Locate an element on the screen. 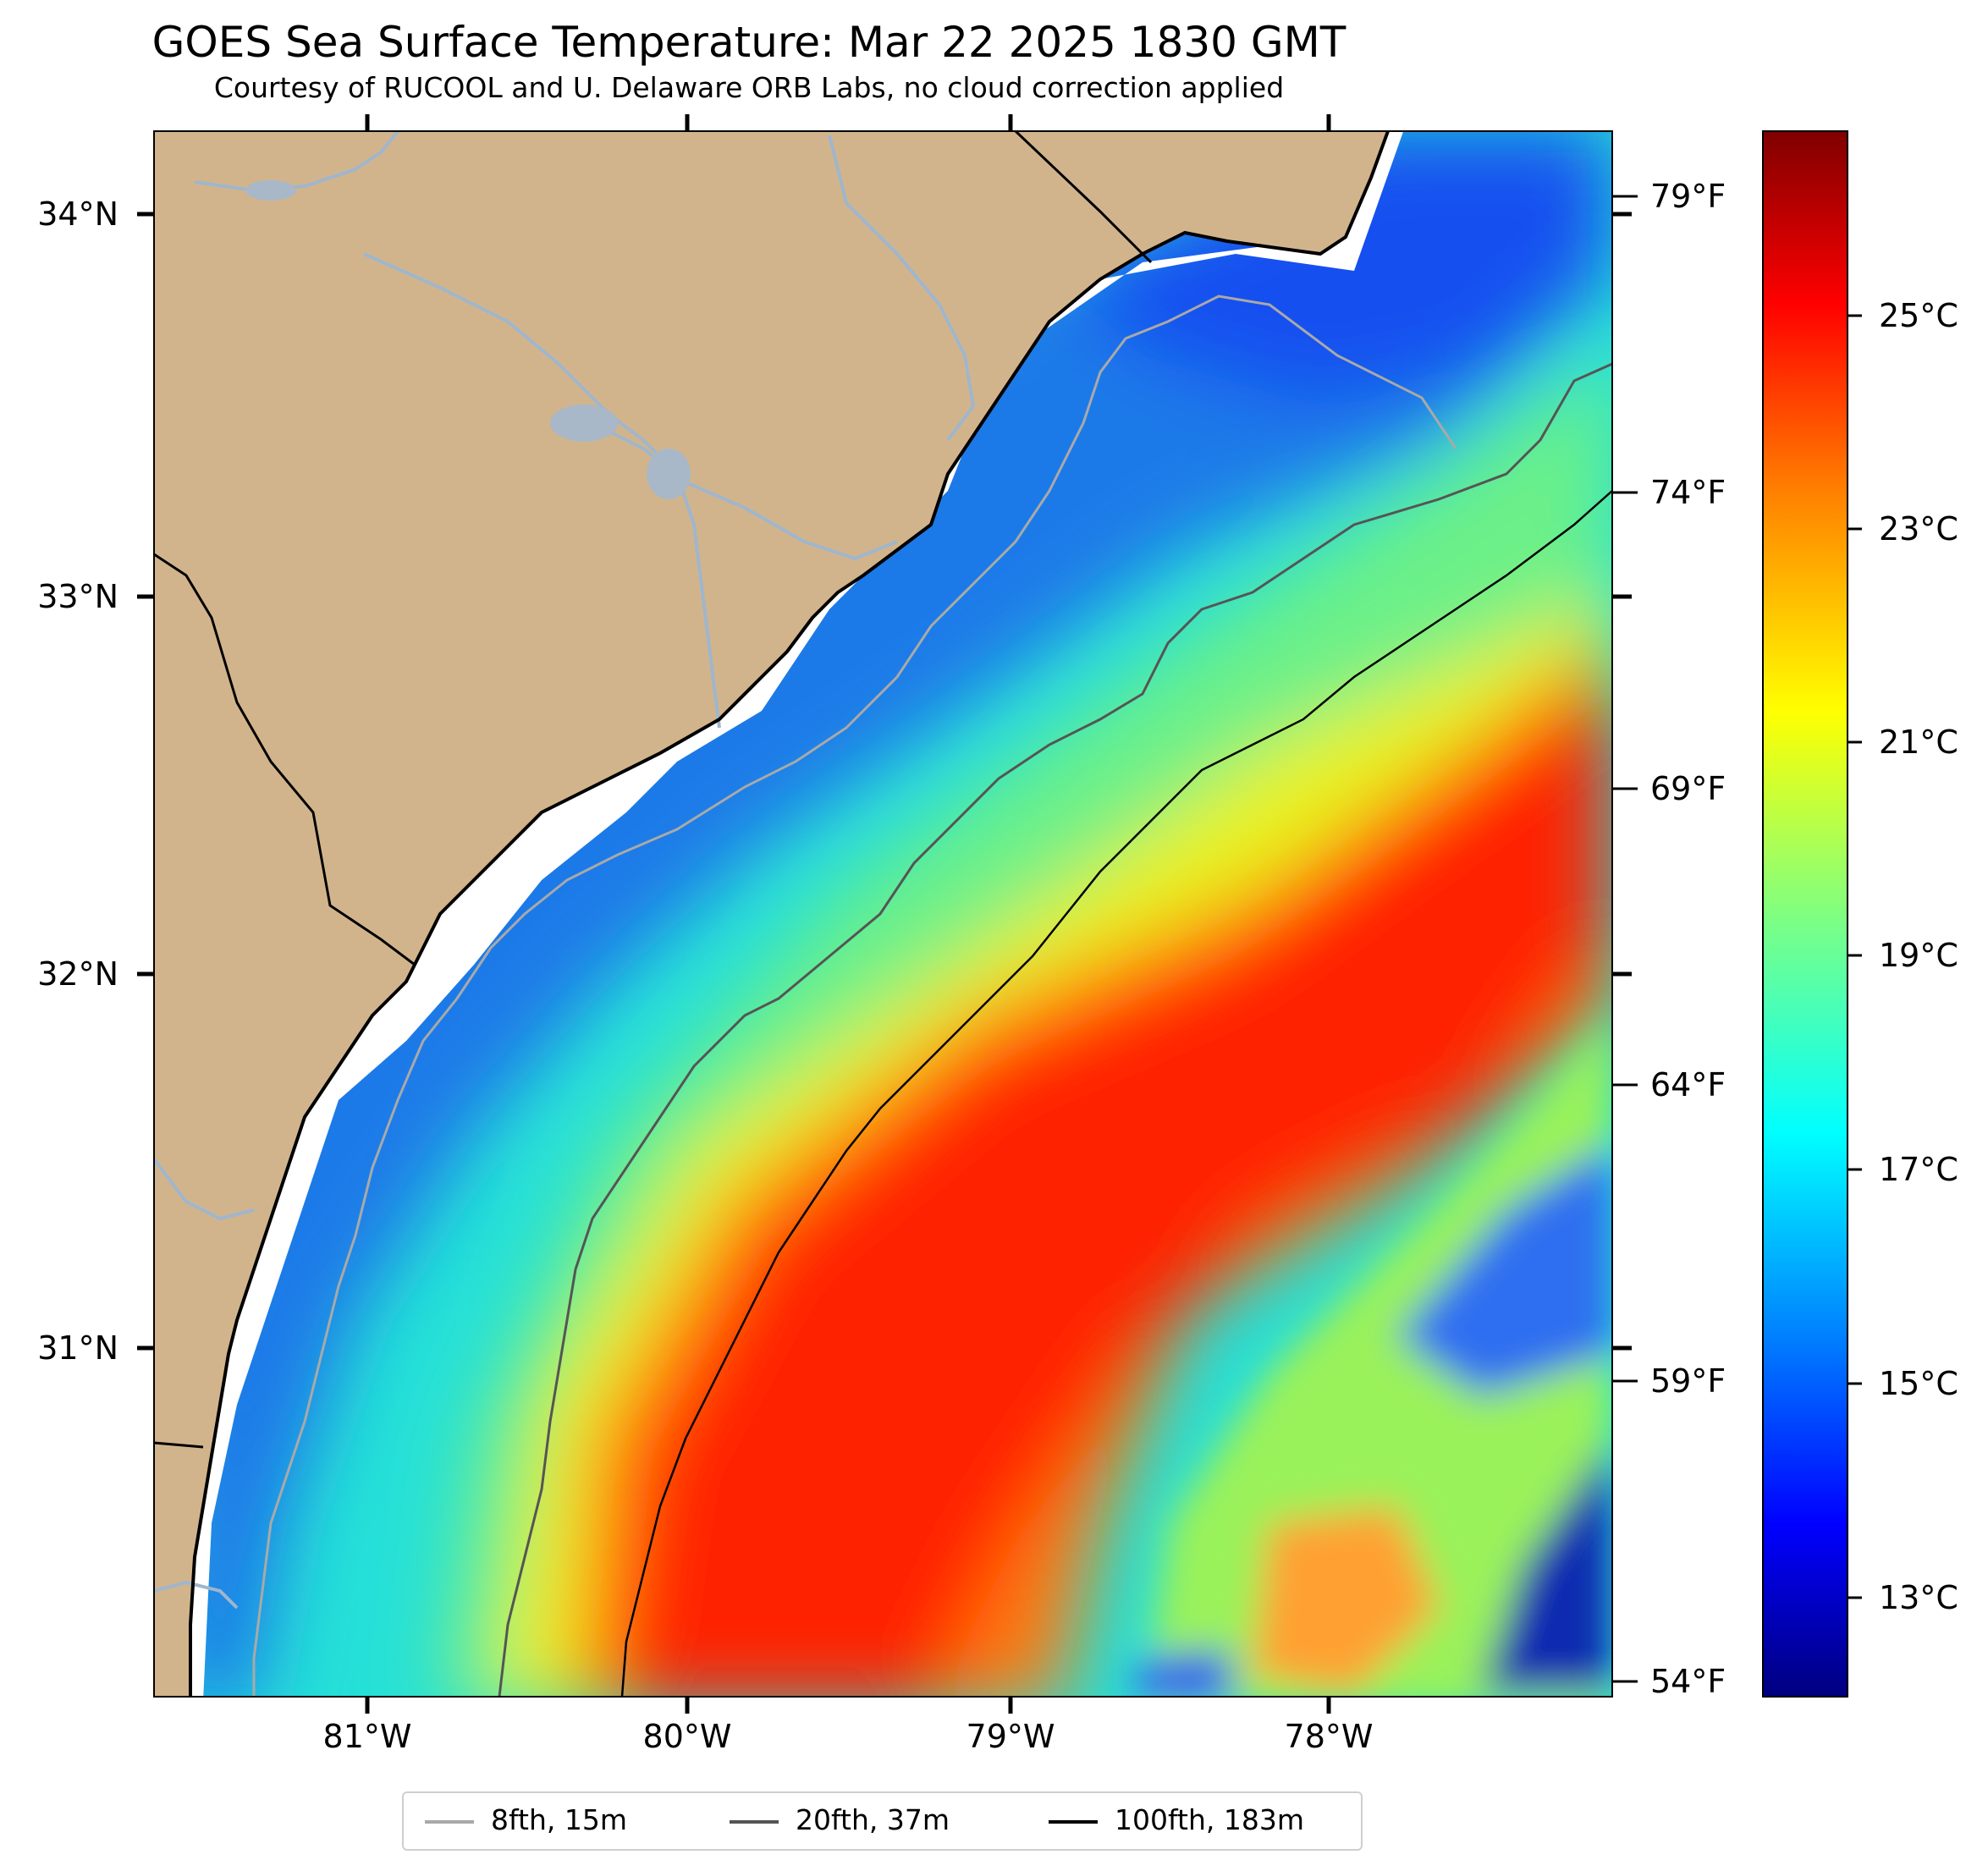 Image resolution: width=1988 pixels, height=1871 pixels. c-label-15: 15°C is located at coordinates (1918, 1384).